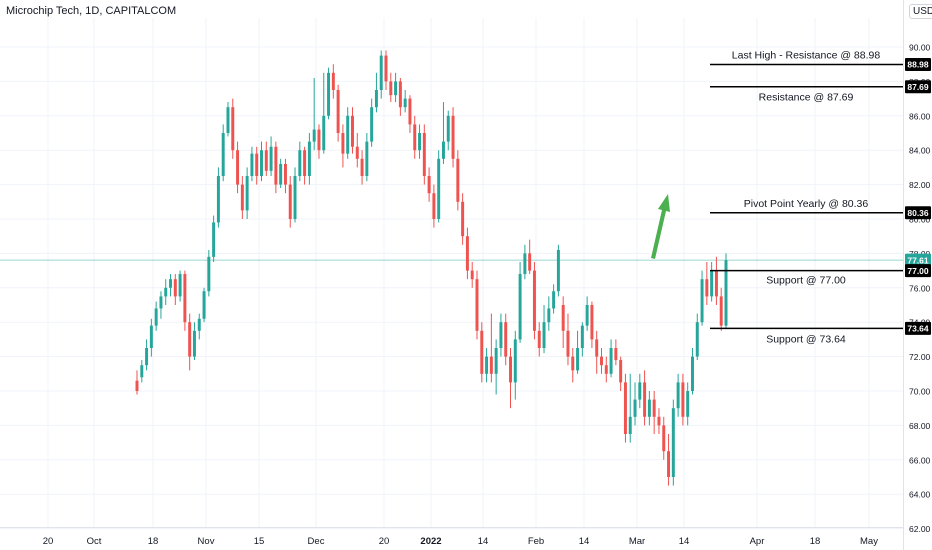 Image resolution: width=932 pixels, height=550 pixels. I want to click on x-tick-label: Dec, so click(316, 541).